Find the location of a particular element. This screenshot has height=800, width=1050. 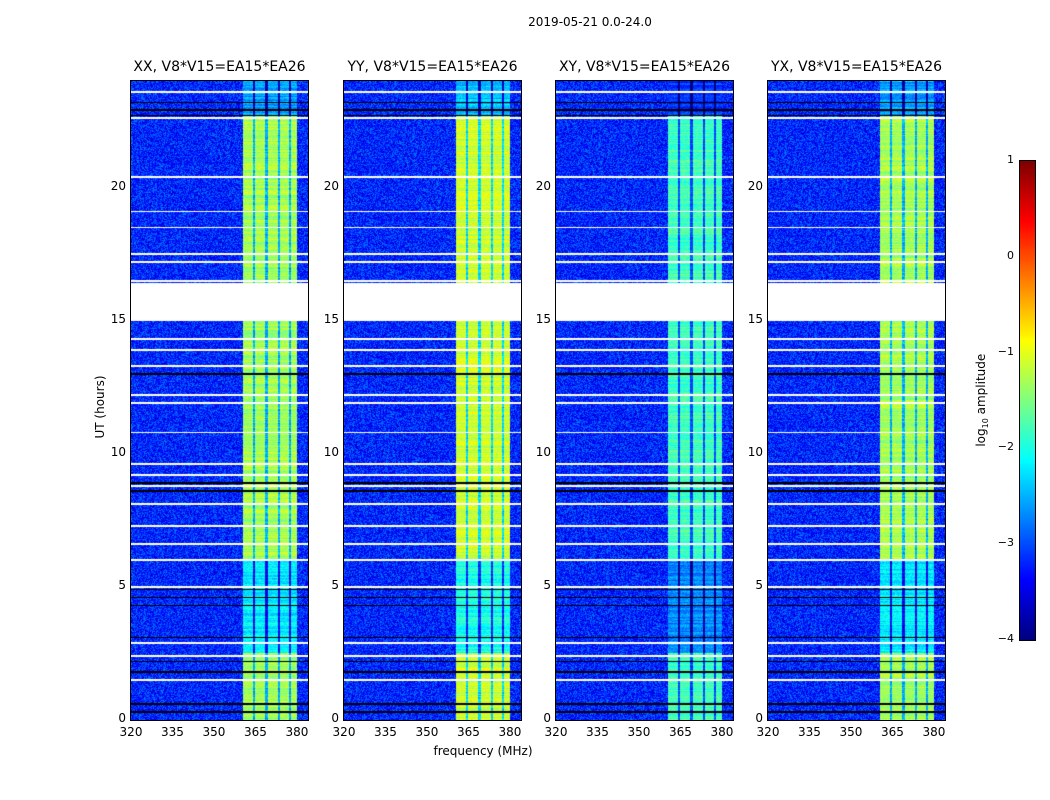

panel-title: YX, V8*V15=EA15*EA26 is located at coordinates (856, 67).